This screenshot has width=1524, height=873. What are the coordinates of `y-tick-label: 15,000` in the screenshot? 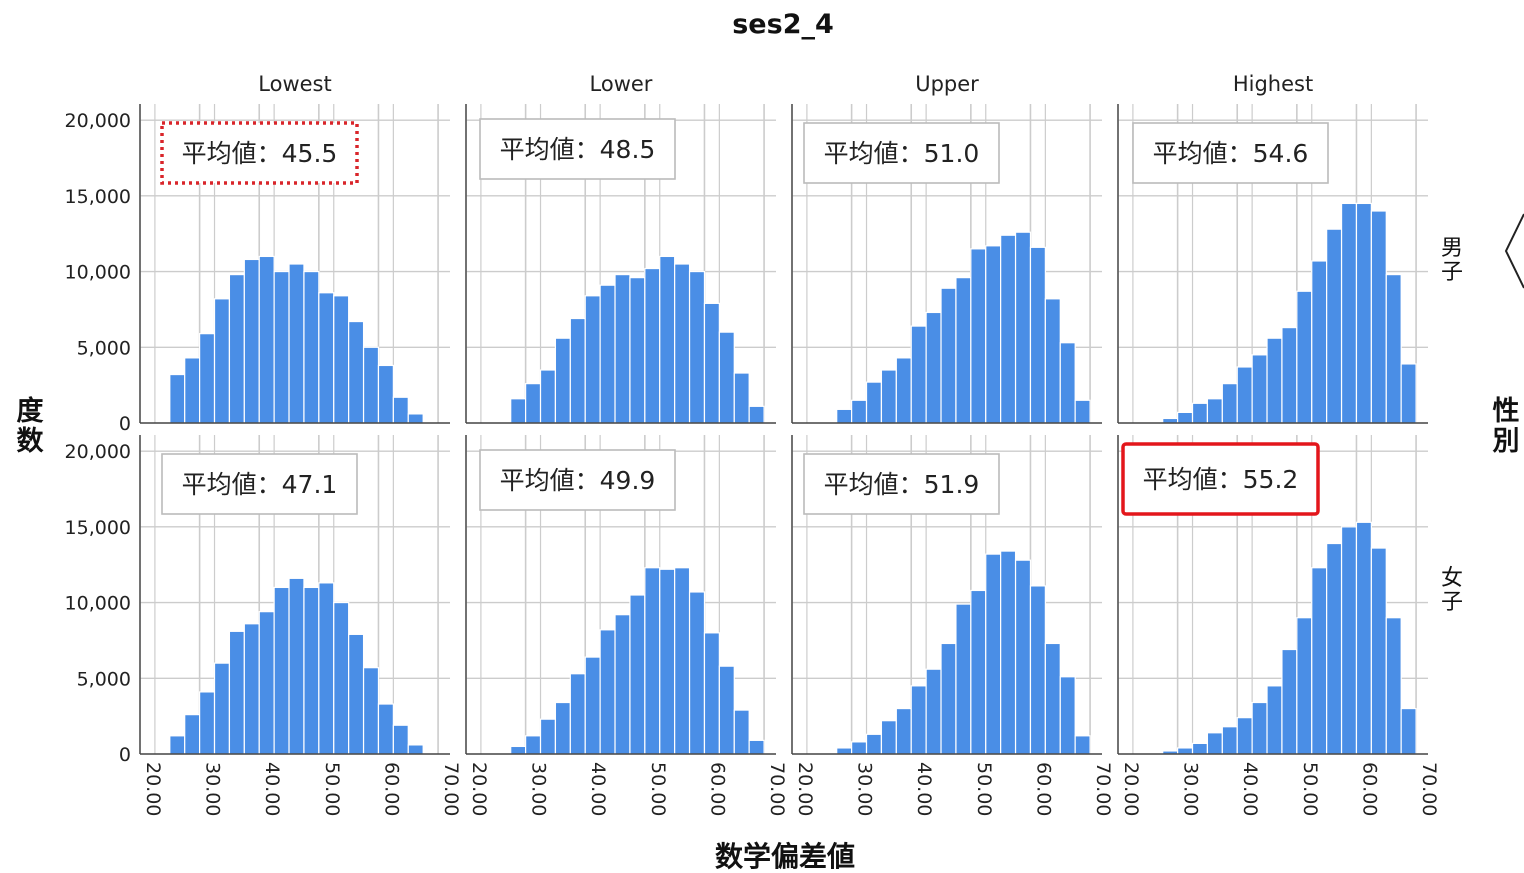 It's located at (98, 528).